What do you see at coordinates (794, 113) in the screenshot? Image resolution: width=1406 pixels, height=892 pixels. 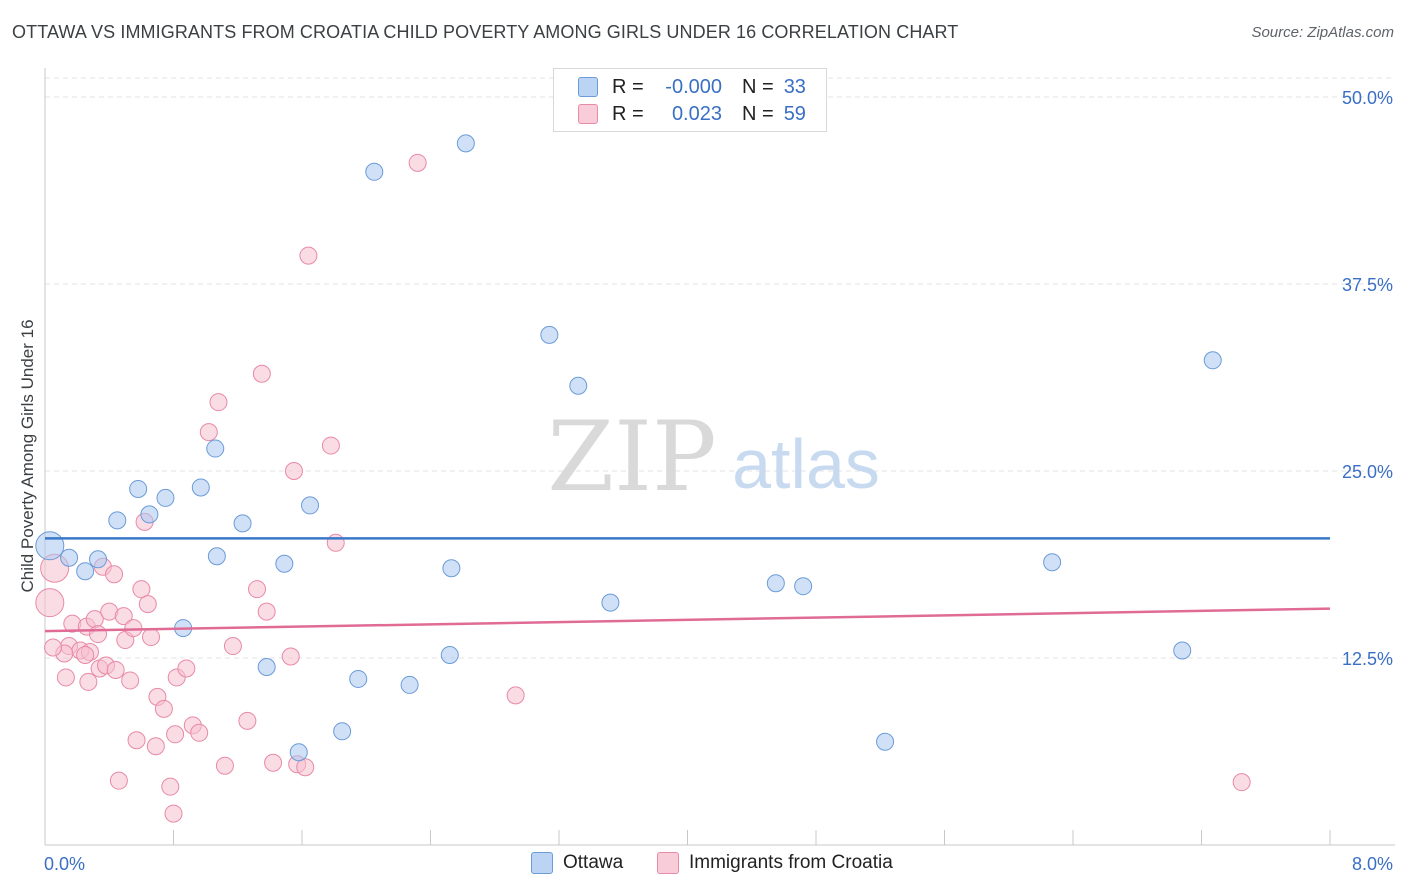 I see `n-value: 59` at bounding box center [794, 113].